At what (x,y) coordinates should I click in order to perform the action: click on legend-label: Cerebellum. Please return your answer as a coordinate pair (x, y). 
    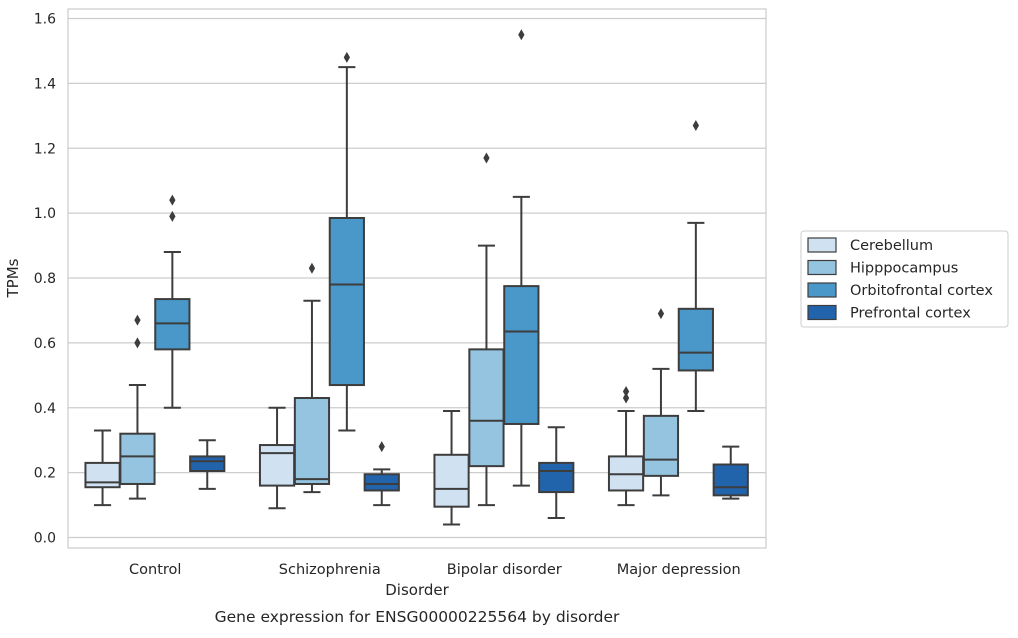
    Looking at the image, I should click on (891, 246).